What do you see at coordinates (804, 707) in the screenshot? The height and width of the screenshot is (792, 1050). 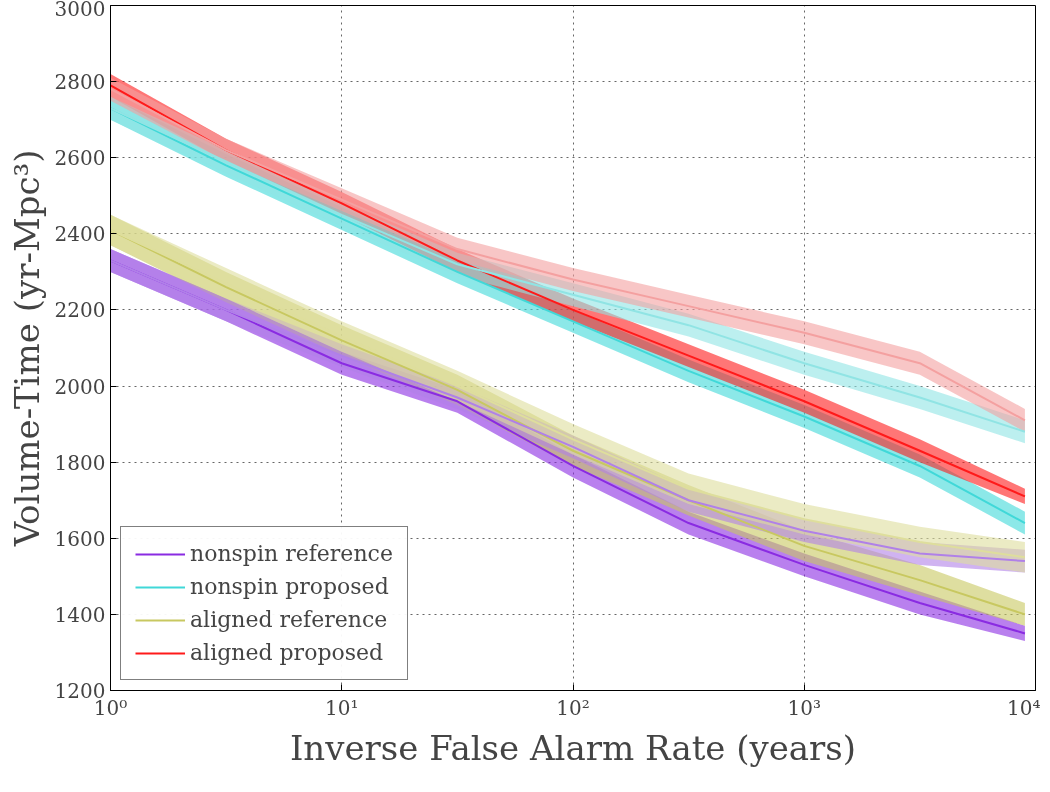 I see `x-tick-label: 10³` at bounding box center [804, 707].